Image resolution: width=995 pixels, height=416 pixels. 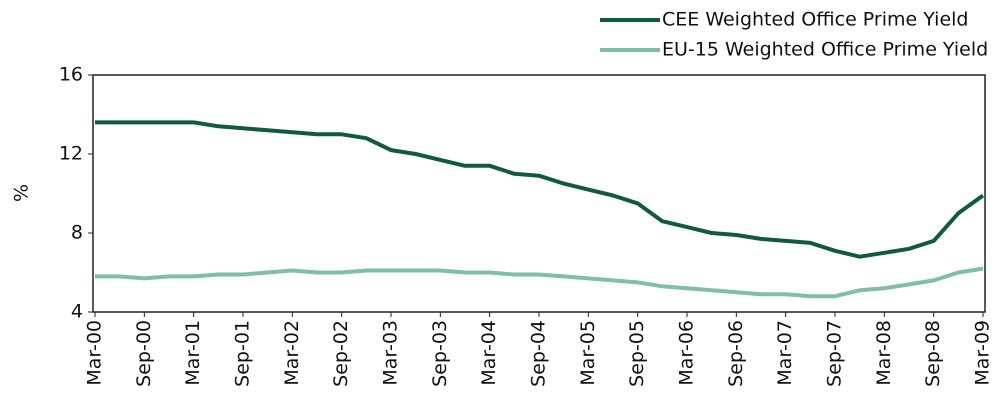 What do you see at coordinates (588, 353) in the screenshot?
I see `x-tick-label: Mar-05` at bounding box center [588, 353].